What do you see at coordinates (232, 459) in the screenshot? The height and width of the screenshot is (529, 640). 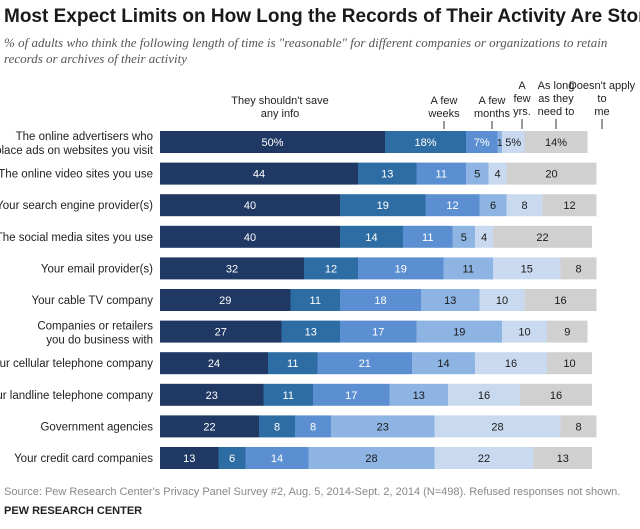 I see `data-label: 6` at bounding box center [232, 459].